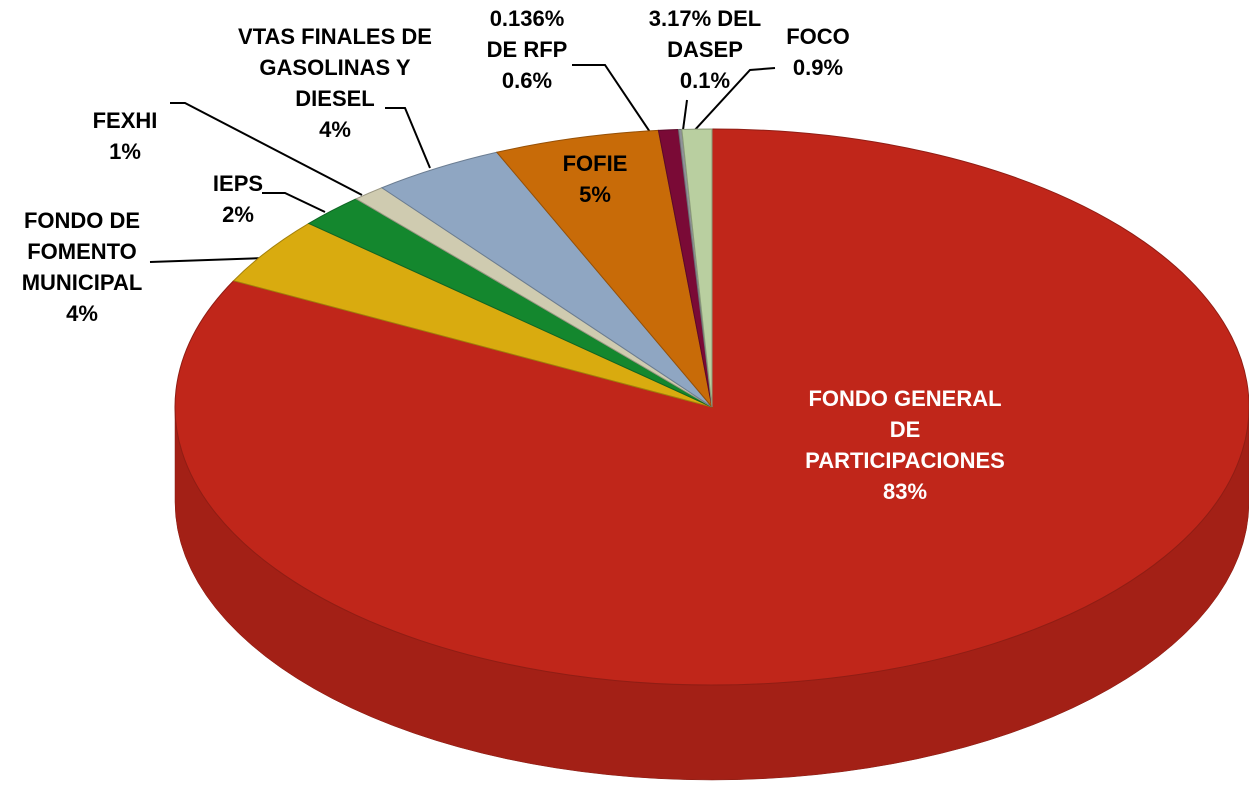 The width and height of the screenshot is (1249, 800). Describe the element at coordinates (818, 67) in the screenshot. I see `slice-value-label: 0.9%` at that location.